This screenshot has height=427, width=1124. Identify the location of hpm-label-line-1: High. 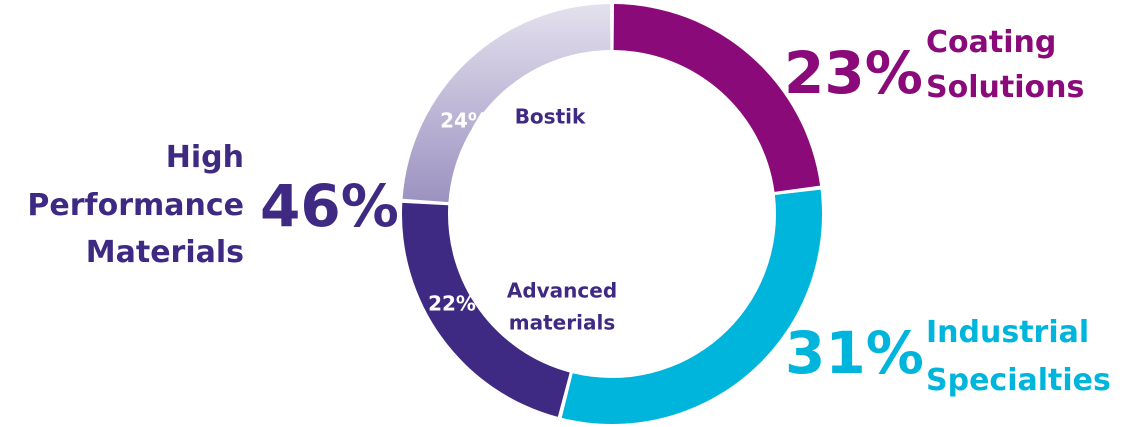
(205, 157).